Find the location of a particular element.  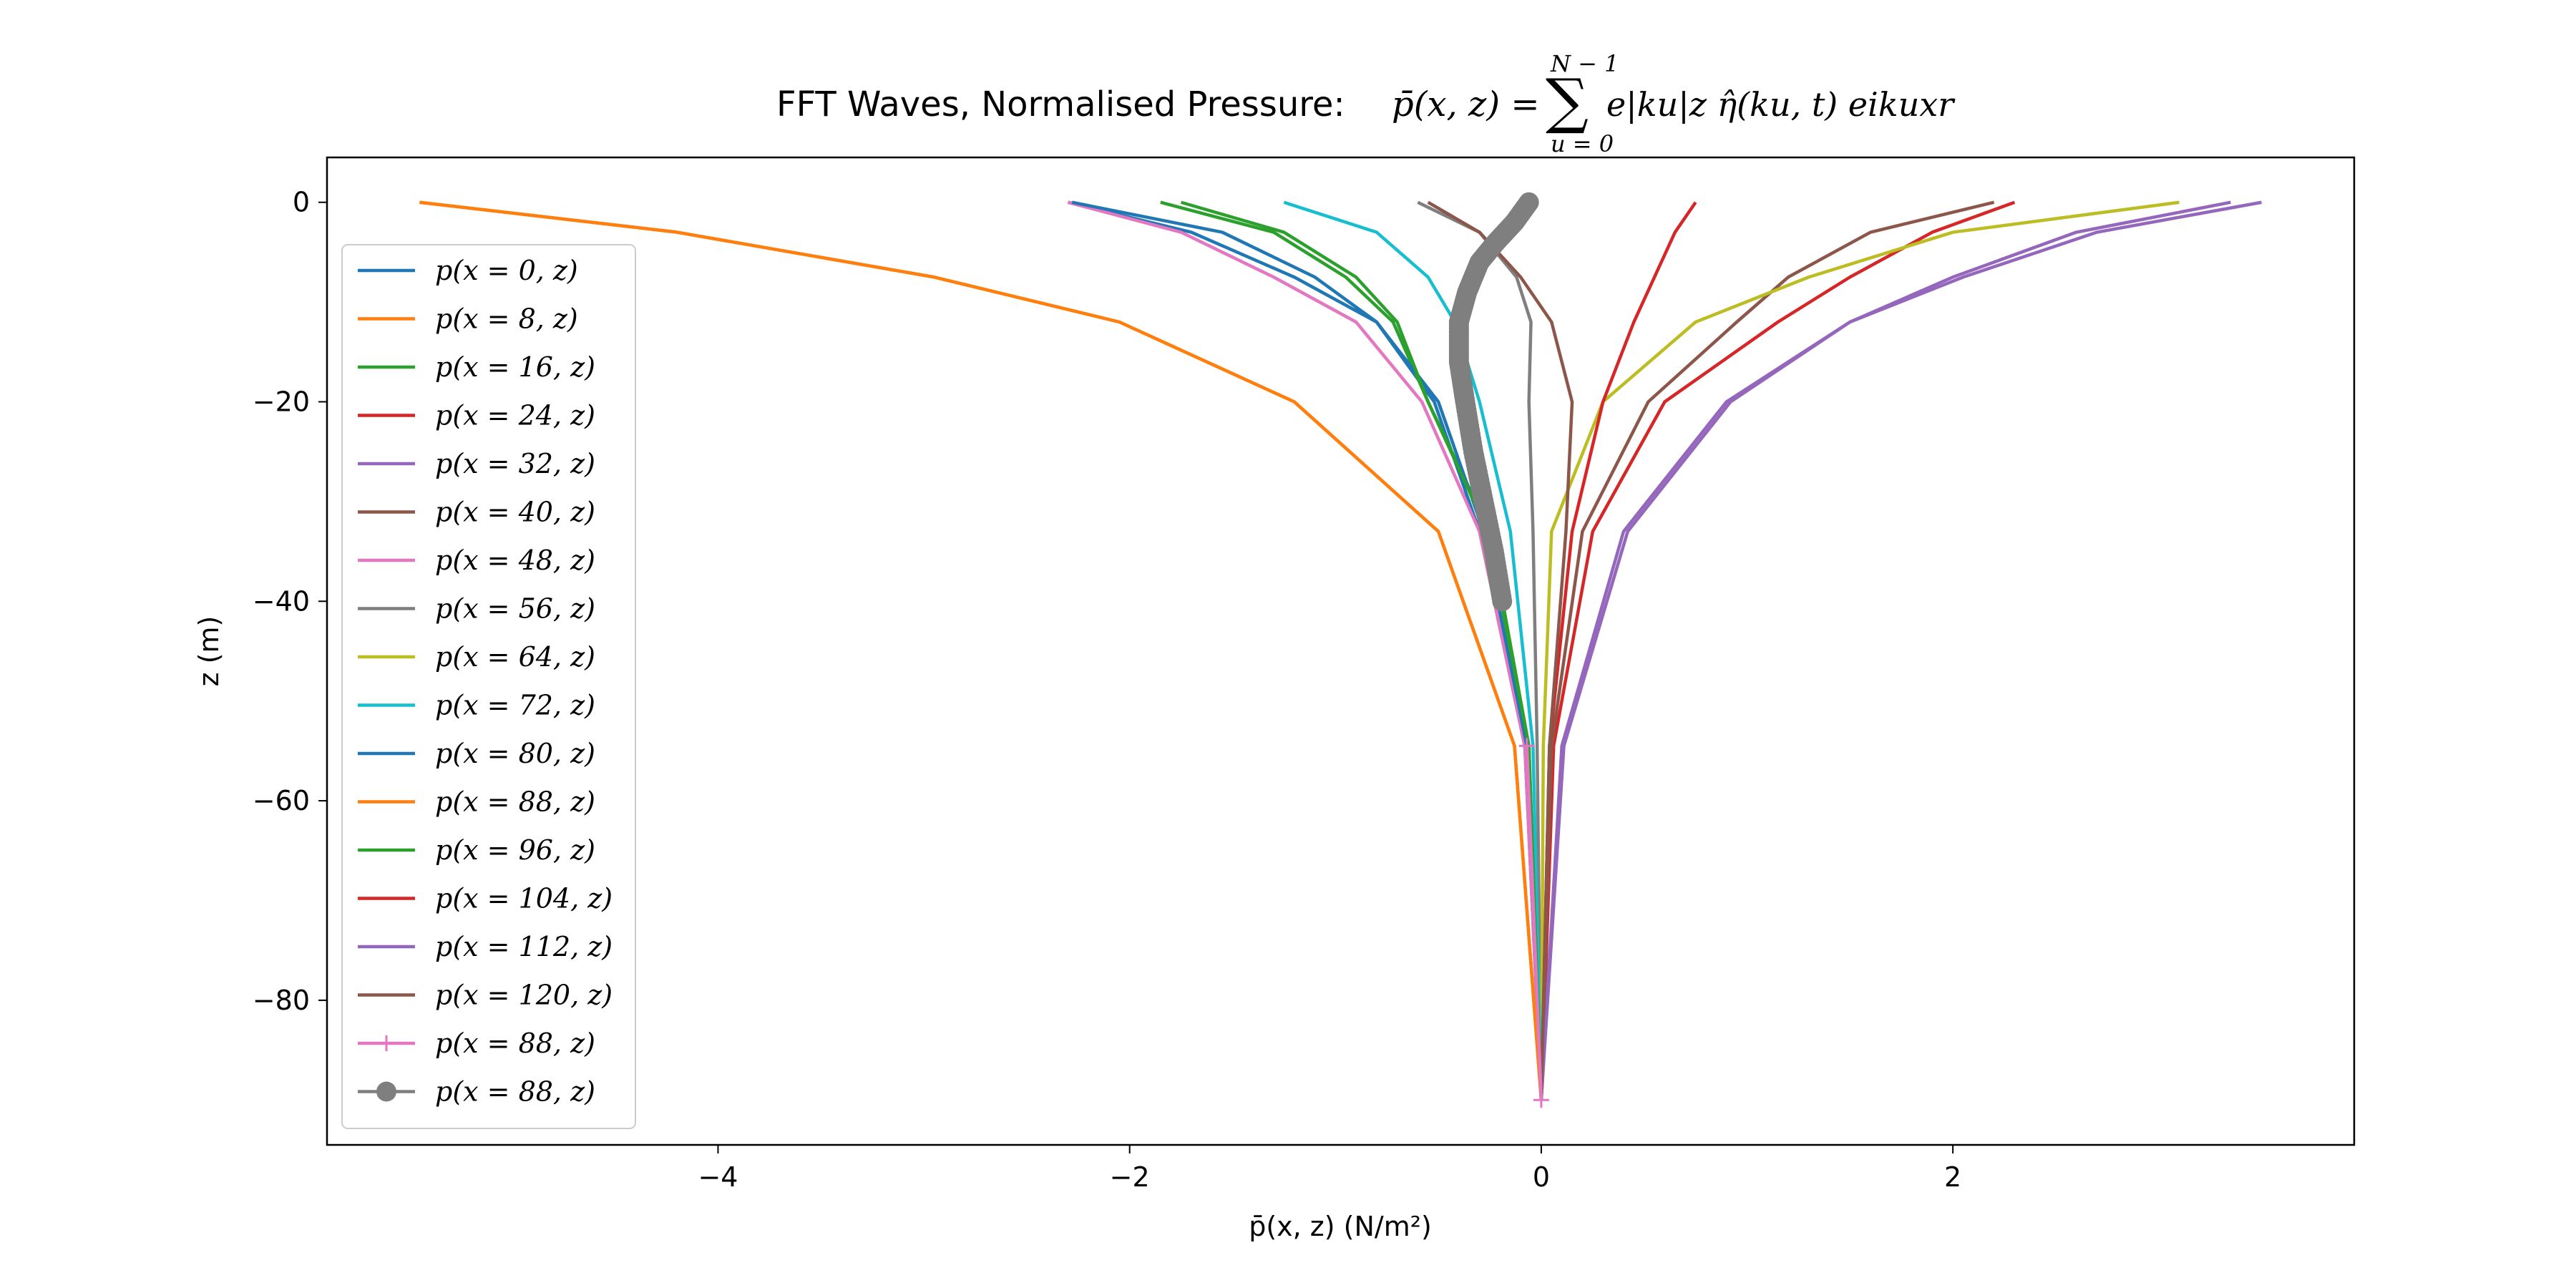

legend-label-6: p(x = 48, z) is located at coordinates (515, 560).